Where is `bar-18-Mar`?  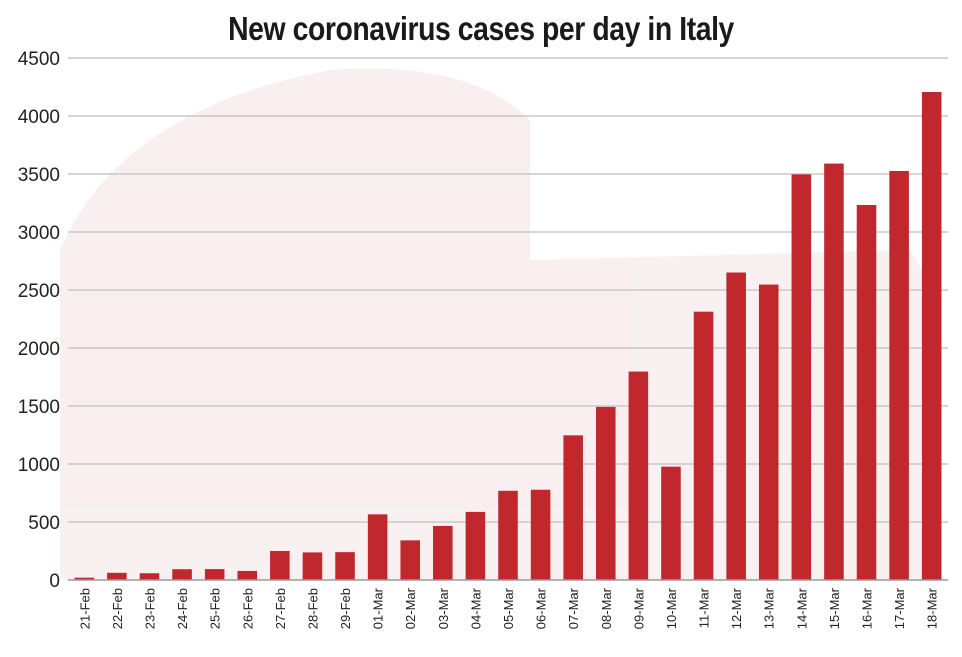 bar-18-Mar is located at coordinates (931, 335).